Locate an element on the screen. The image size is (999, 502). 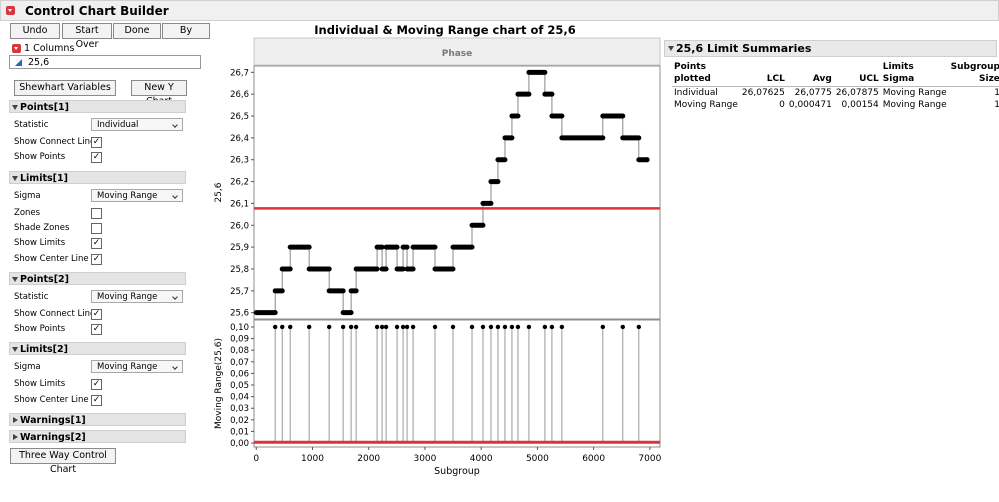
table-cell: 26,07625 is located at coordinates (763, 93).